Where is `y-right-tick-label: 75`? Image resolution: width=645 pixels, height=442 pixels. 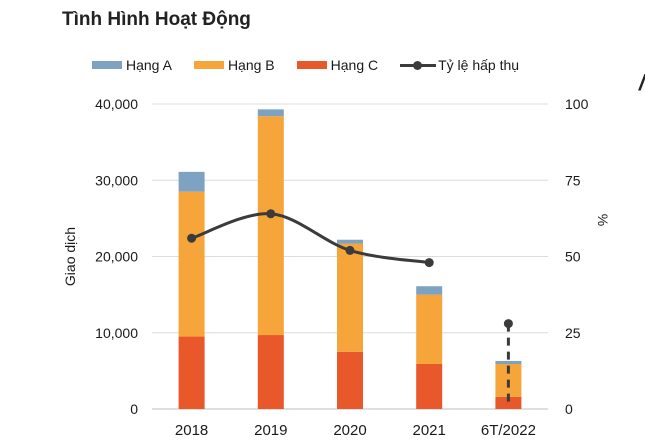
y-right-tick-label: 75 is located at coordinates (573, 180).